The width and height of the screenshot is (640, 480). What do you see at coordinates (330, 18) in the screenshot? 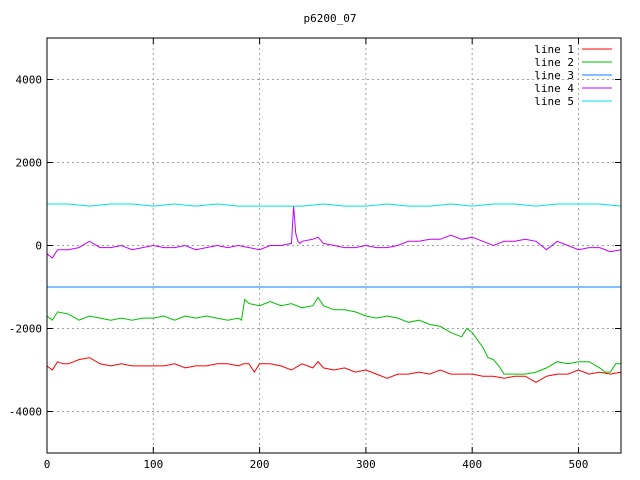
I see `chart-title: p6200_07` at bounding box center [330, 18].